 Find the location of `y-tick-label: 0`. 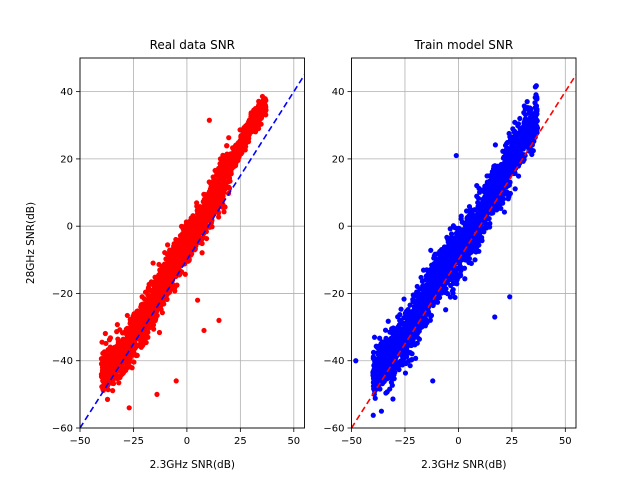

y-tick-label: 0 is located at coordinates (341, 227).